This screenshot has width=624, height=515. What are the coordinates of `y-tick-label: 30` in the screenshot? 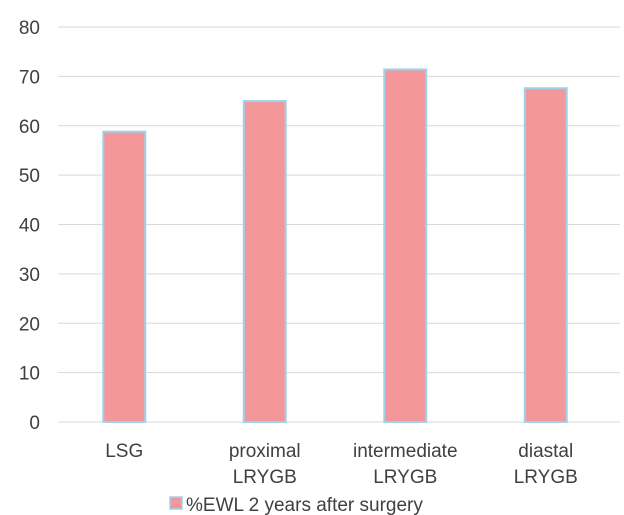 It's located at (29, 275).